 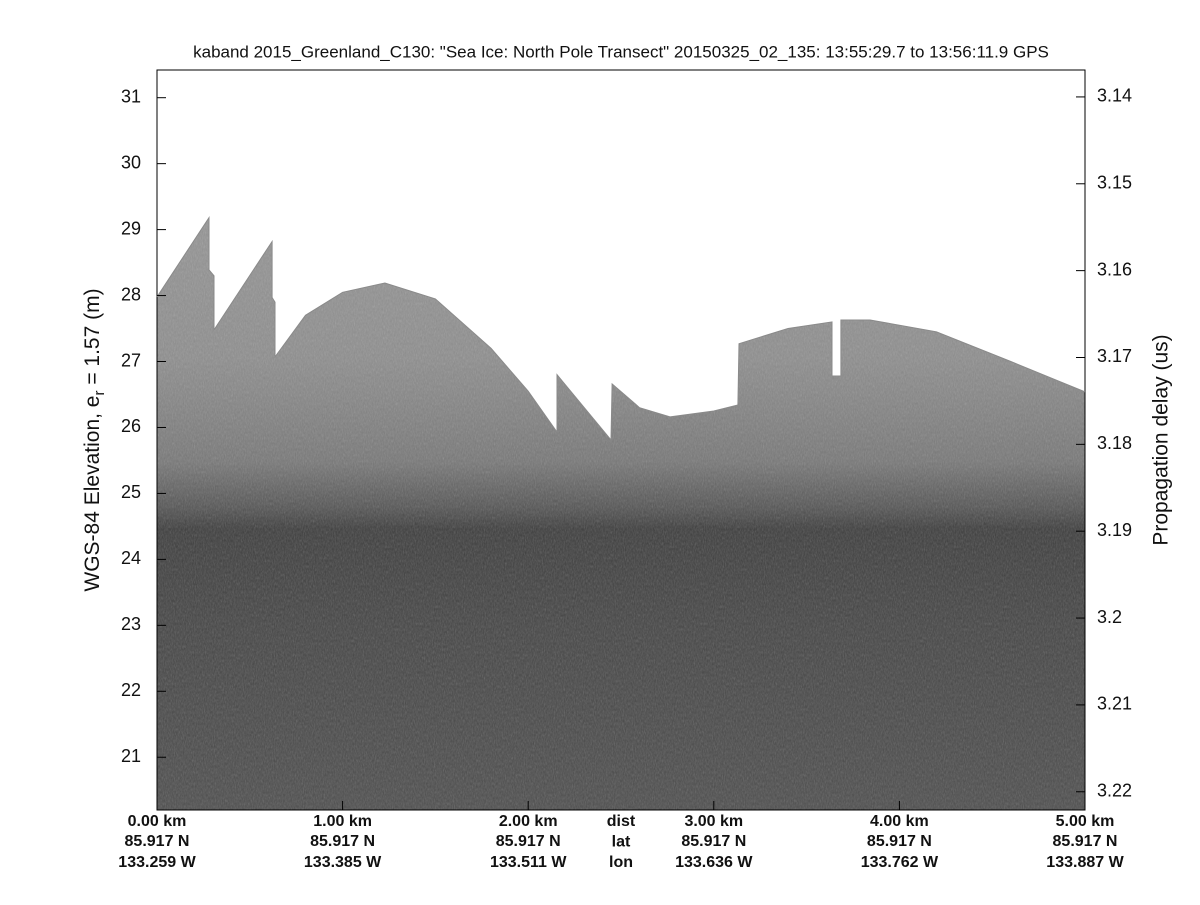 What do you see at coordinates (131, 690) in the screenshot?
I see `y-tick-label: 22` at bounding box center [131, 690].